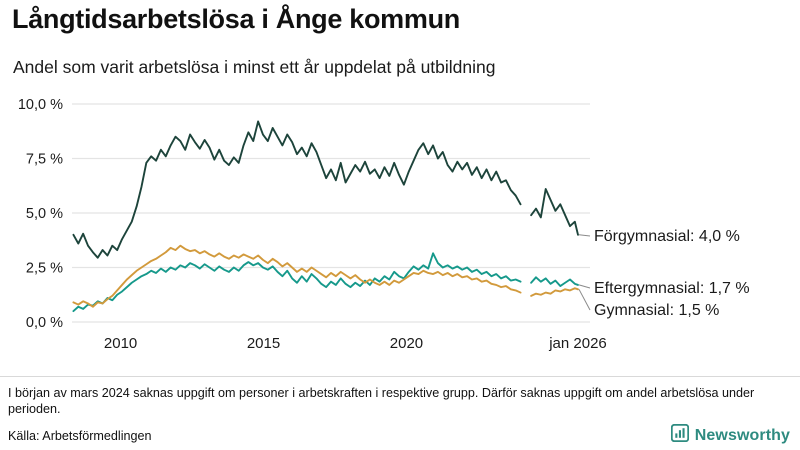  I want to click on x-axis-tick-label: 2010, so click(120, 343).